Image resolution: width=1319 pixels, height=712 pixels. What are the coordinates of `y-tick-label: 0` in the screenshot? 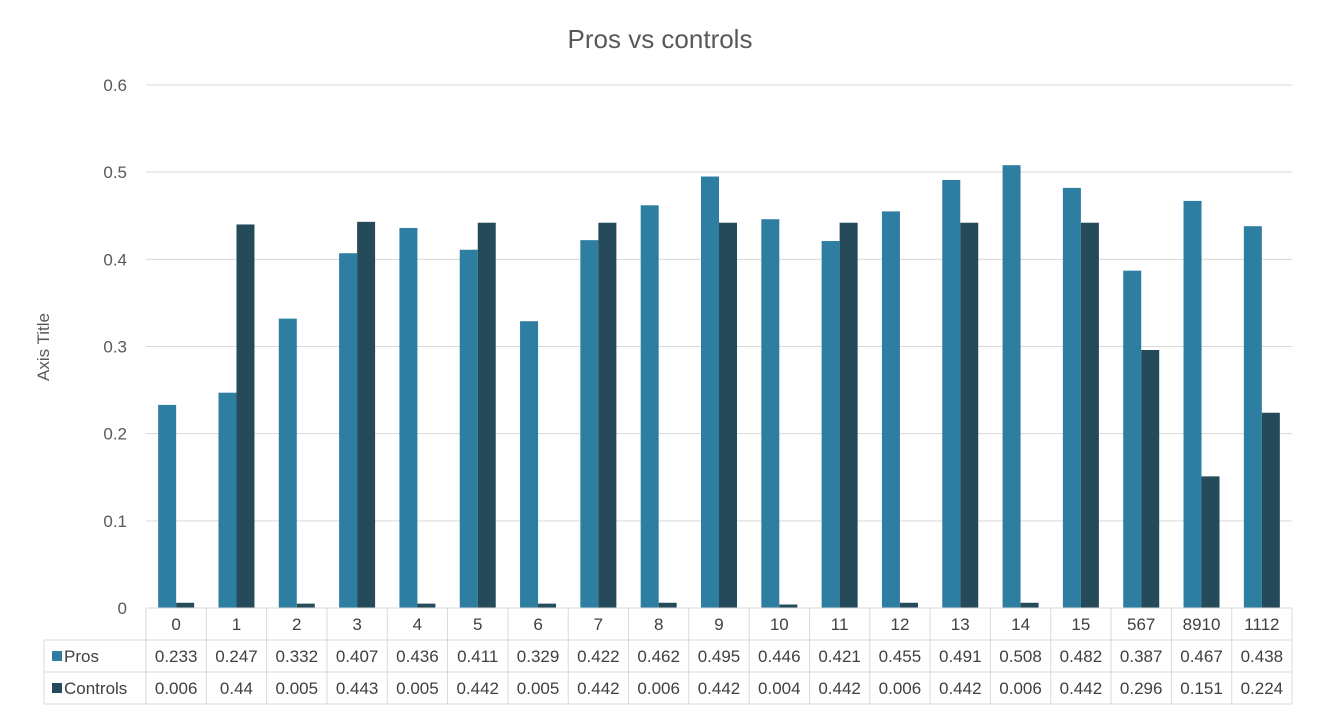 It's located at (122, 608).